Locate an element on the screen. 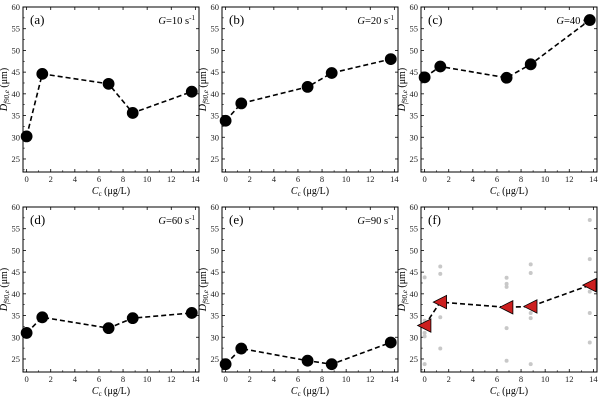 This screenshot has width=600, height=400. shear-rate-label: G=60 s-1 is located at coordinates (176, 220).